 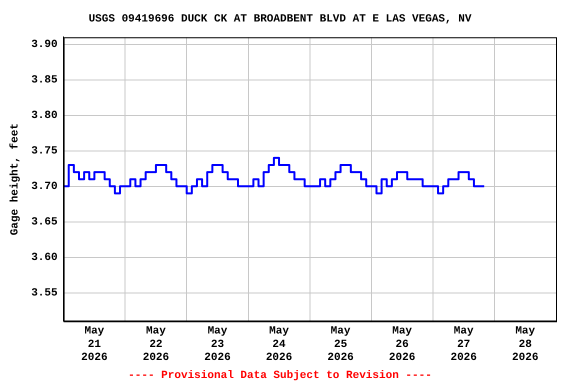 I want to click on chart-title: USGS 09419696 DUCK CK AT BROADBENT BLVD AT E LAS VEGAS, NV, so click(x=280, y=19).